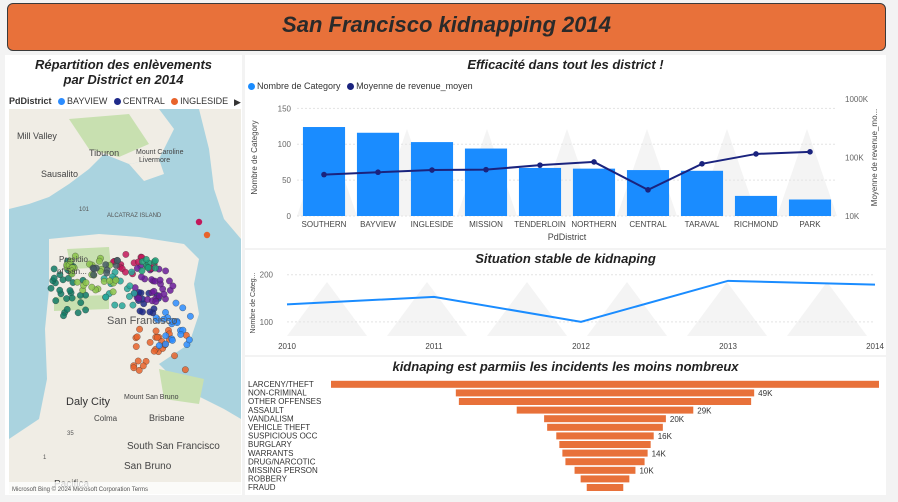 The image size is (898, 502). I want to click on revenue-point-southern, so click(324, 175).